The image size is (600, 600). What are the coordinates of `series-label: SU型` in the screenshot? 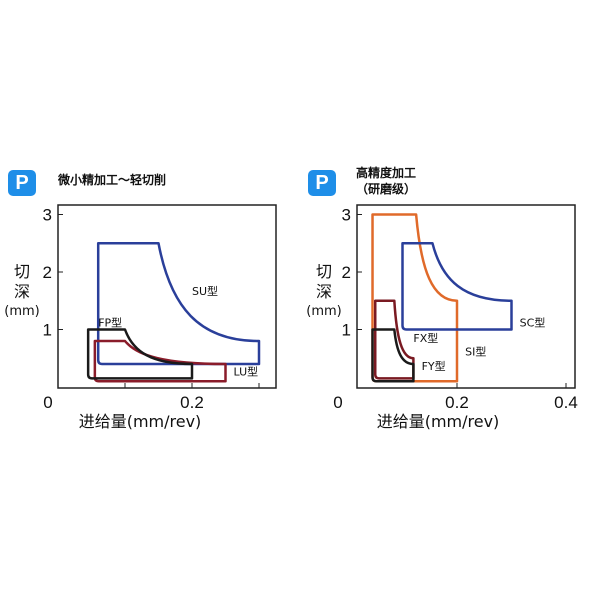 It's located at (205, 291).